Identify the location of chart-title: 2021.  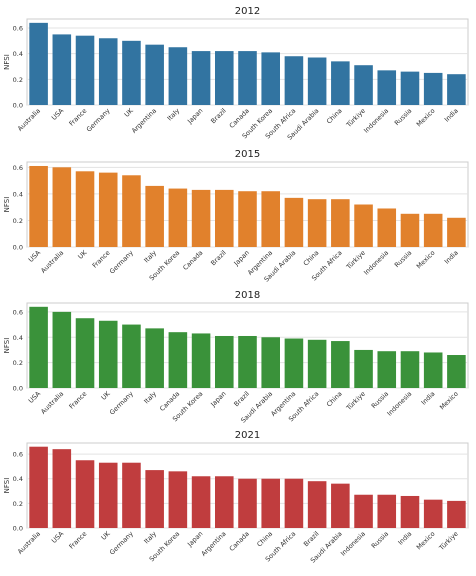
(247, 435).